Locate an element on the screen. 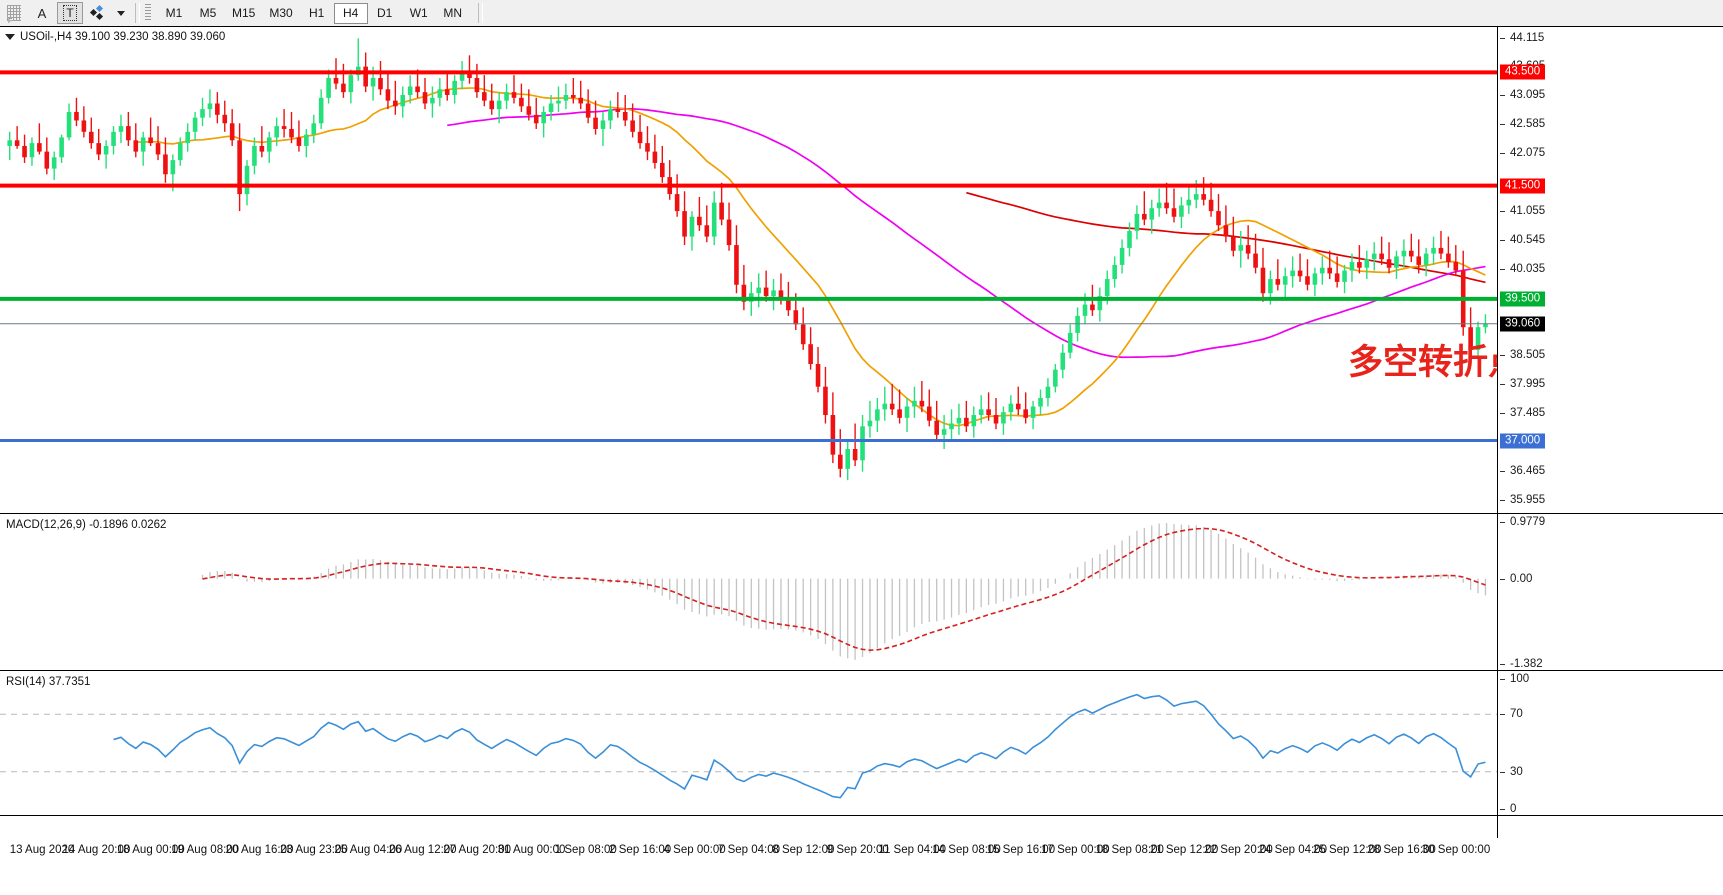 Image resolution: width=1723 pixels, height=895 pixels. price-badge-current-price: 39.060 is located at coordinates (1523, 324).